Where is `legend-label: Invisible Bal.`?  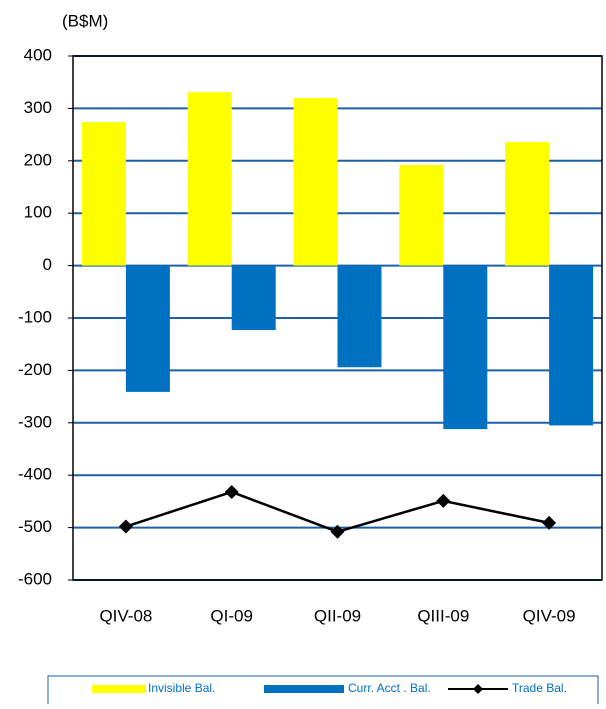
legend-label: Invisible Bal. is located at coordinates (181, 688).